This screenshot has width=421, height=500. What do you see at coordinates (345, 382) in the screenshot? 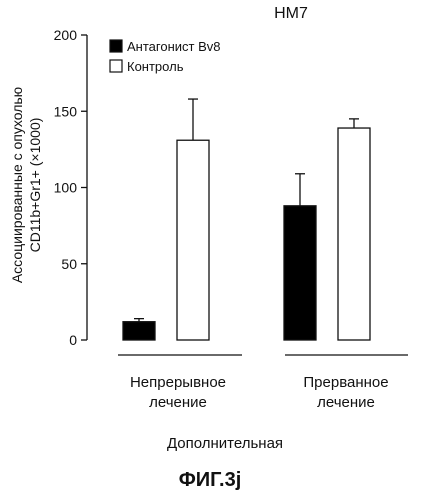
I see `x-tick-label-2-line1: Прерванное` at bounding box center [345, 382].